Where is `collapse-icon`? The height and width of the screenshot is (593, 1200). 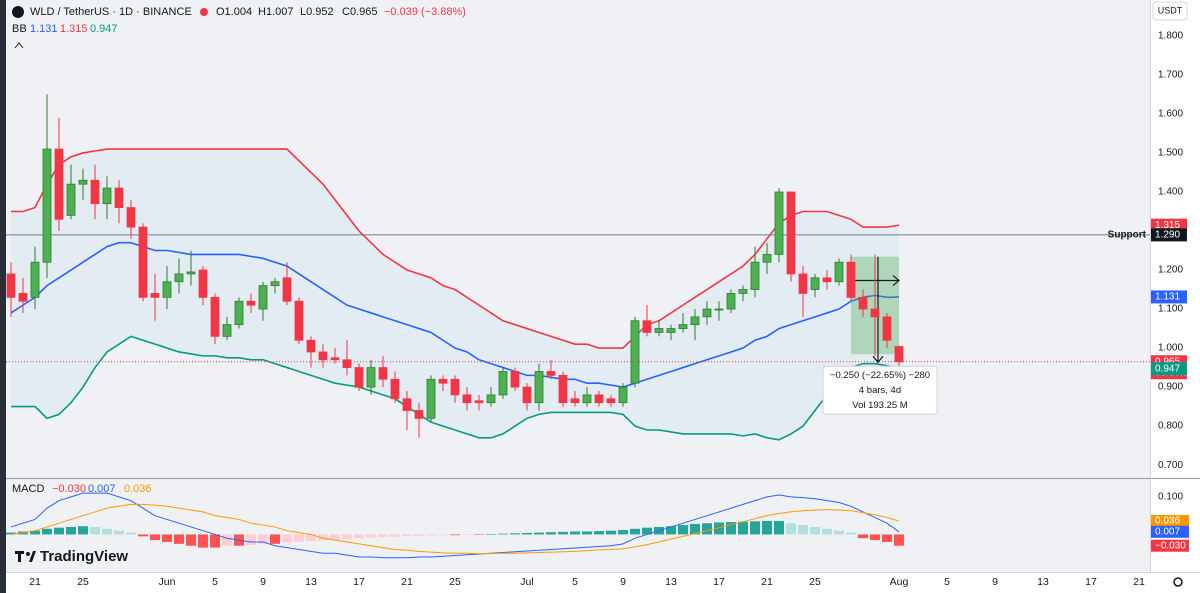 collapse-icon is located at coordinates (19, 45).